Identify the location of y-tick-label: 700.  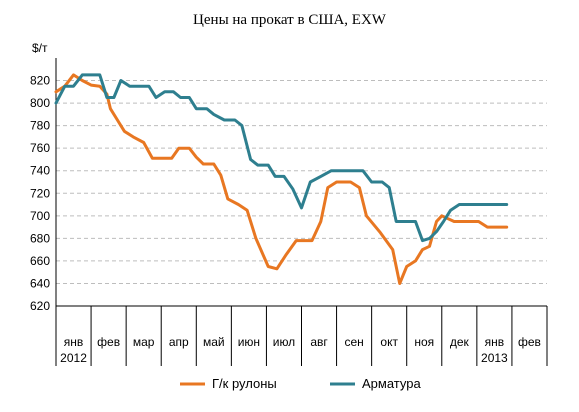
(40, 216).